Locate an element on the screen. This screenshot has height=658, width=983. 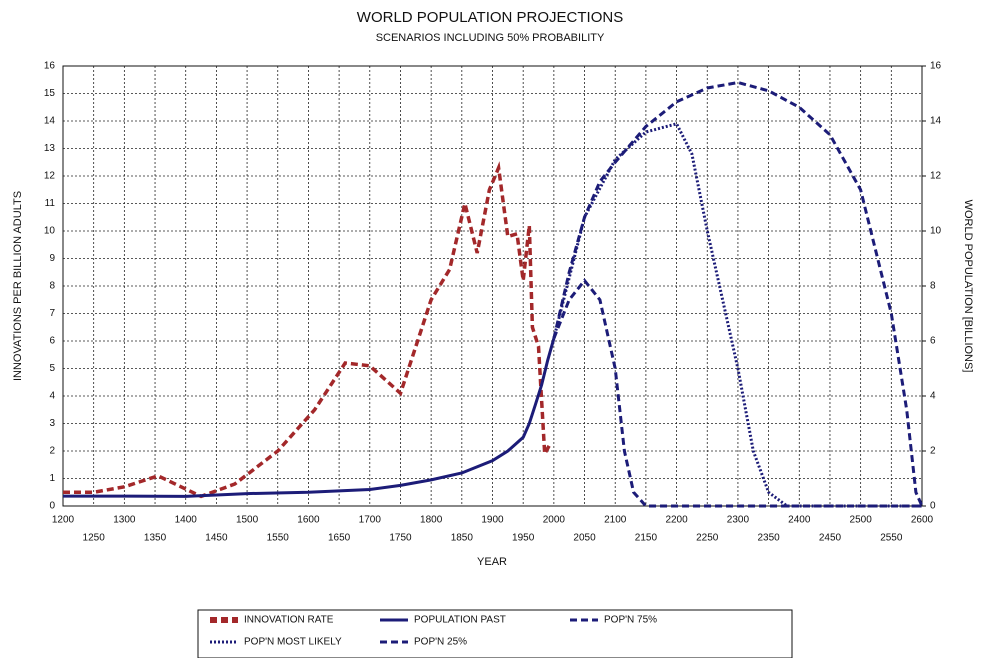
y2-tick-label: 0 is located at coordinates (933, 506).